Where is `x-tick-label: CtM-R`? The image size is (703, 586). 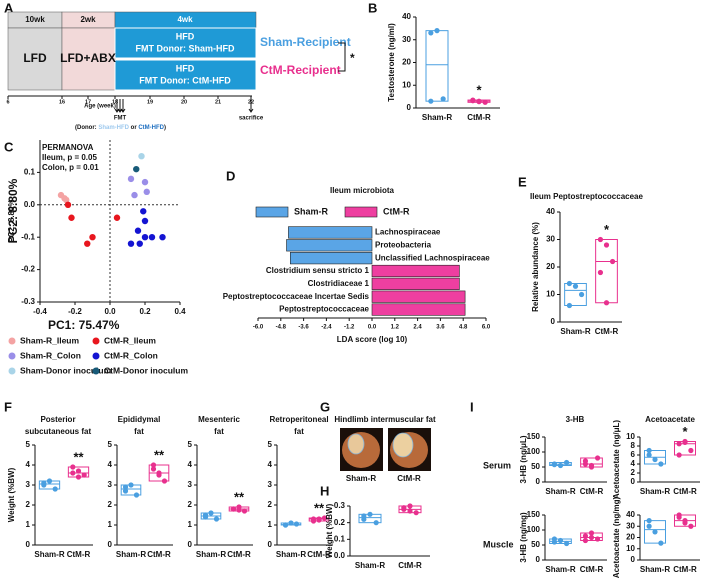 x-tick-label: CtM-R is located at coordinates (239, 554).